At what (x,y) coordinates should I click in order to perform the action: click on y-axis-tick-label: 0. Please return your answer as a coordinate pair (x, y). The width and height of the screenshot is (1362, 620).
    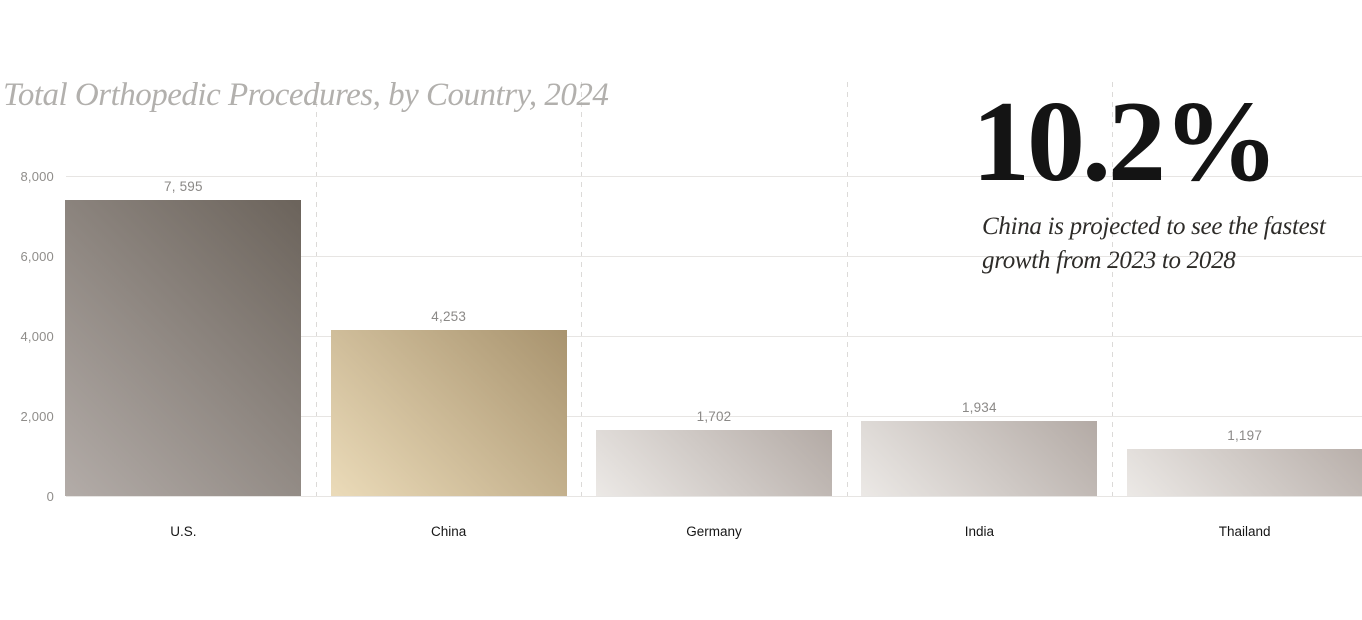
    Looking at the image, I should click on (50, 496).